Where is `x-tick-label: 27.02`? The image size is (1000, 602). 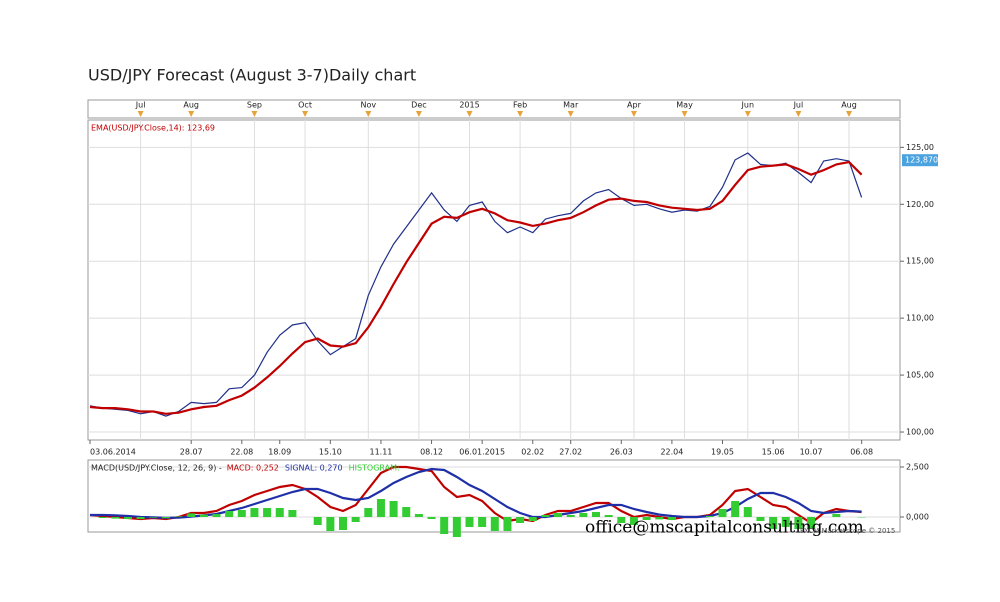
x-tick-label: 27.02 is located at coordinates (570, 452).